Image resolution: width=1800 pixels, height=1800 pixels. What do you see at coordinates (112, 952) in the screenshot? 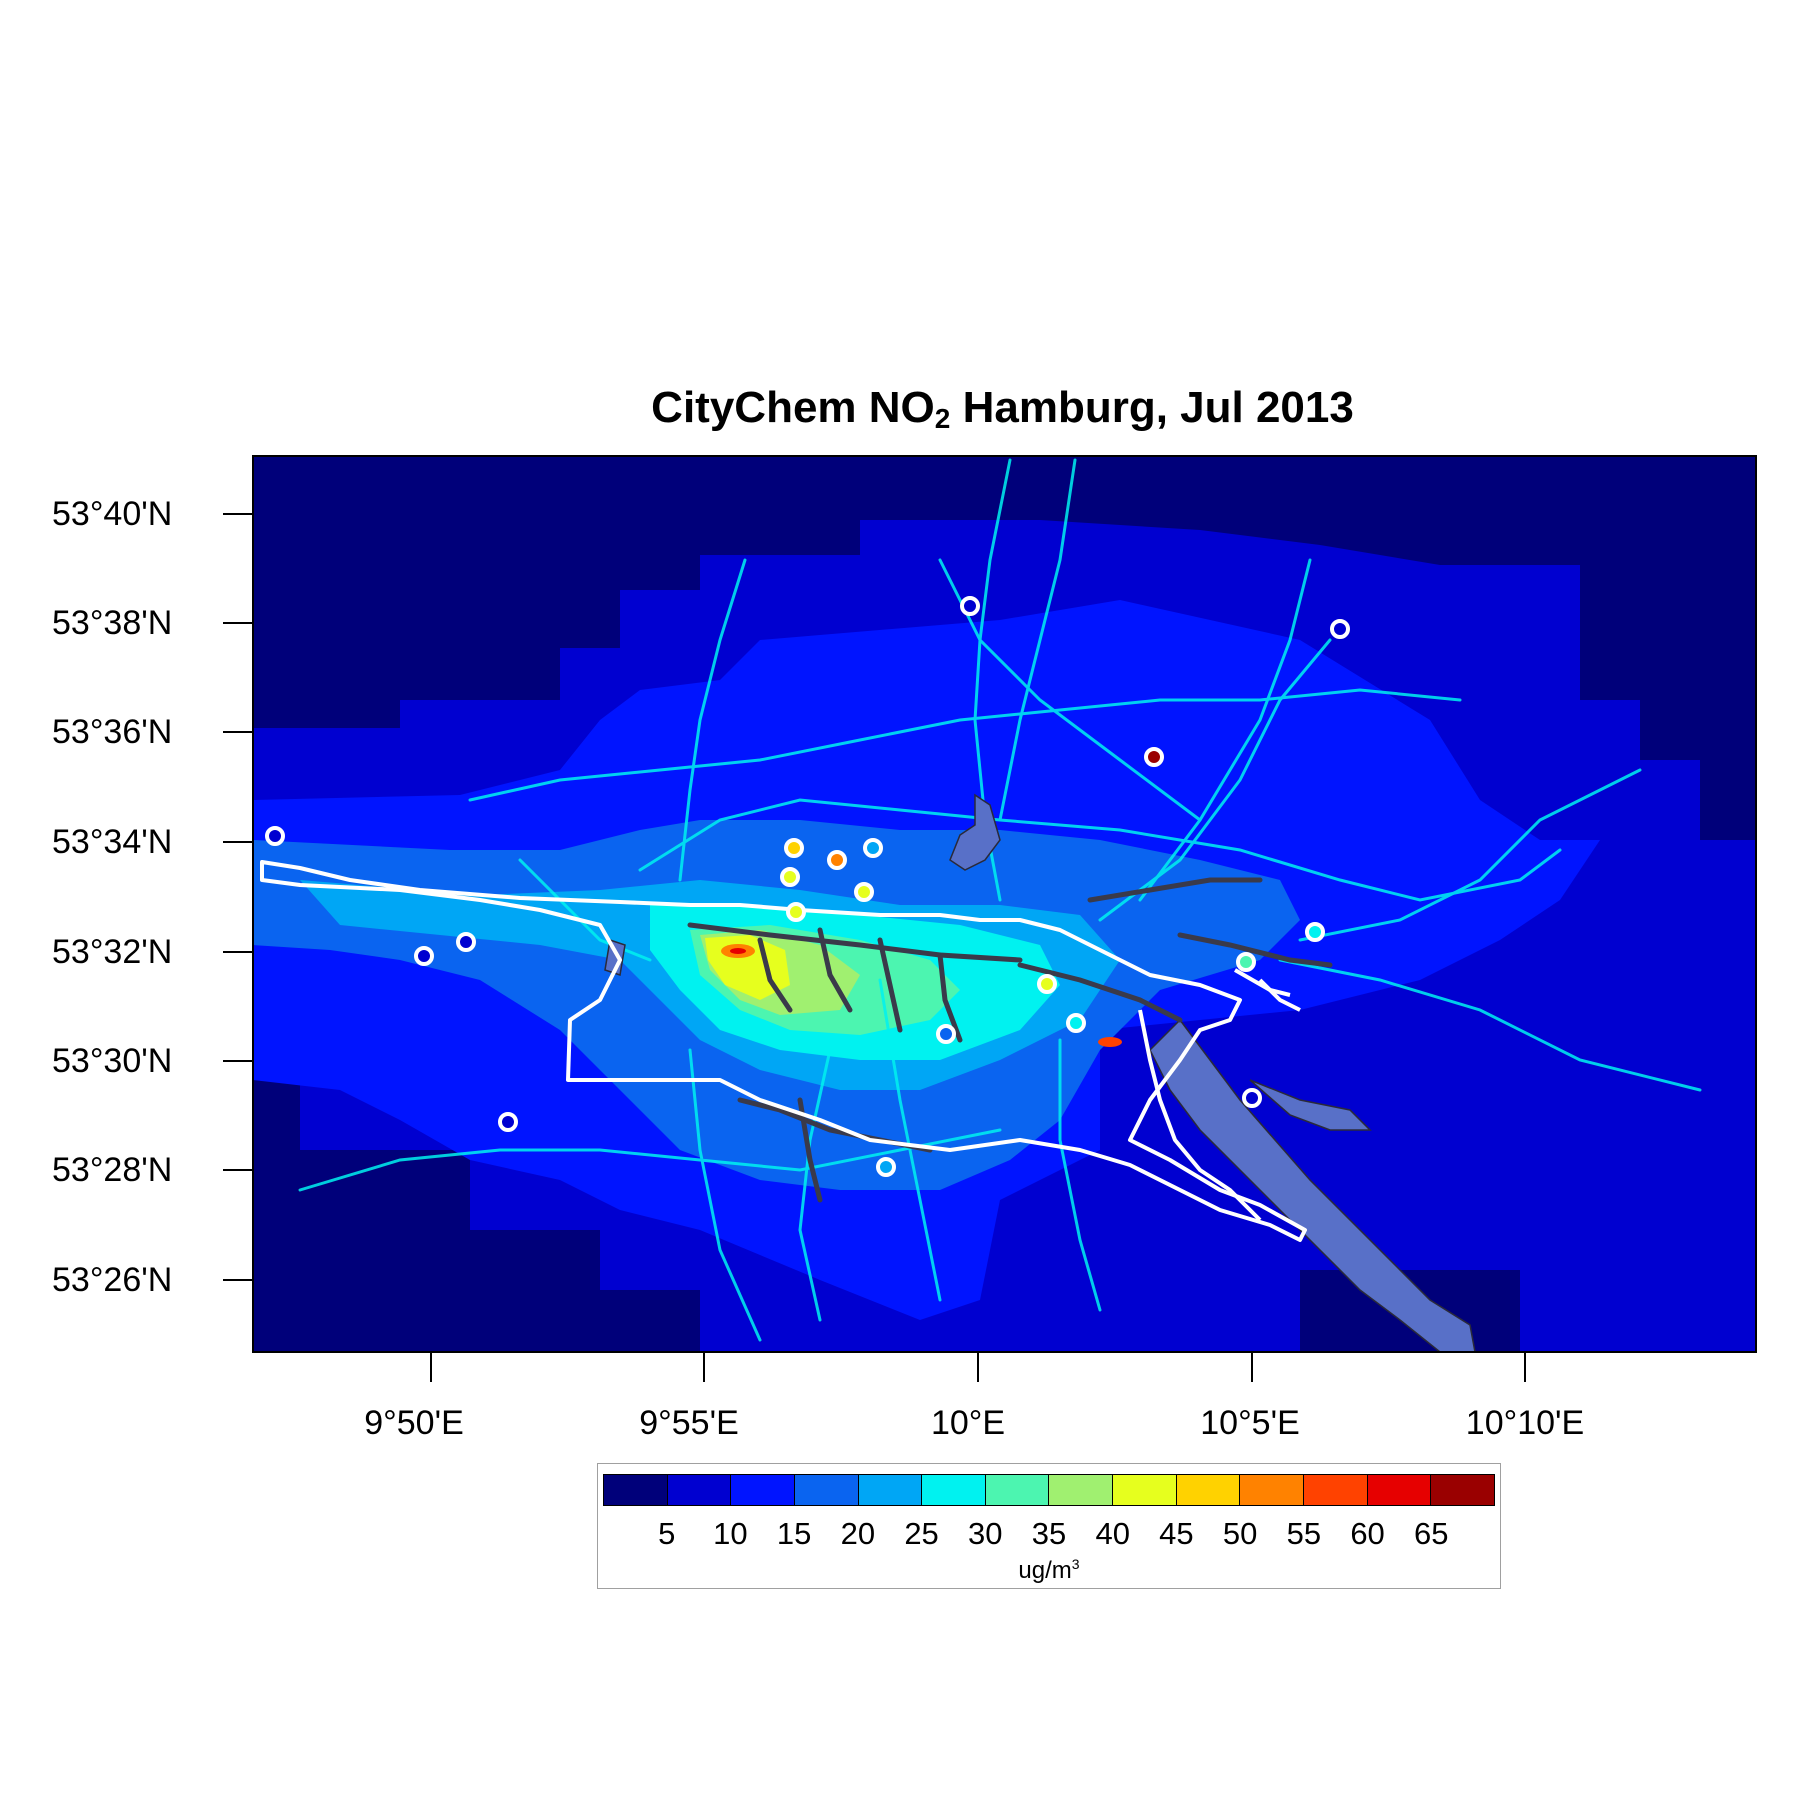
I see `lat-label: 53°32'N` at bounding box center [112, 952].